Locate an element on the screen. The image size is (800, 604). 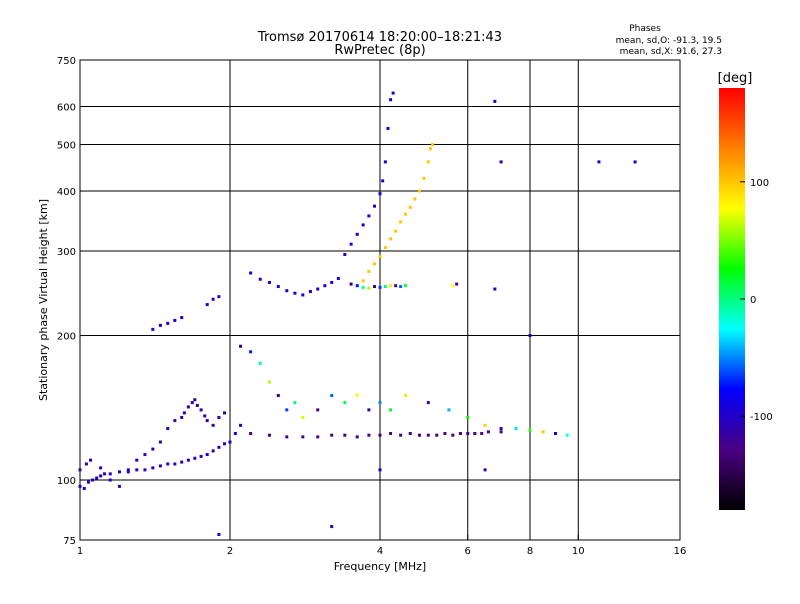
x-axis-ticks: 1 2 4 6 8 10 16 is located at coordinates (382, 546).